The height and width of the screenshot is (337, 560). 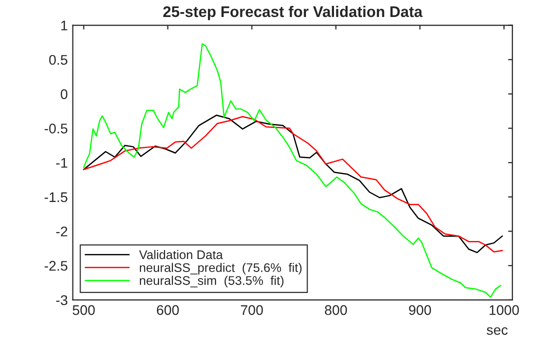 I want to click on legend-label: neuralSS_predict (75.6% fit), so click(x=221, y=268).